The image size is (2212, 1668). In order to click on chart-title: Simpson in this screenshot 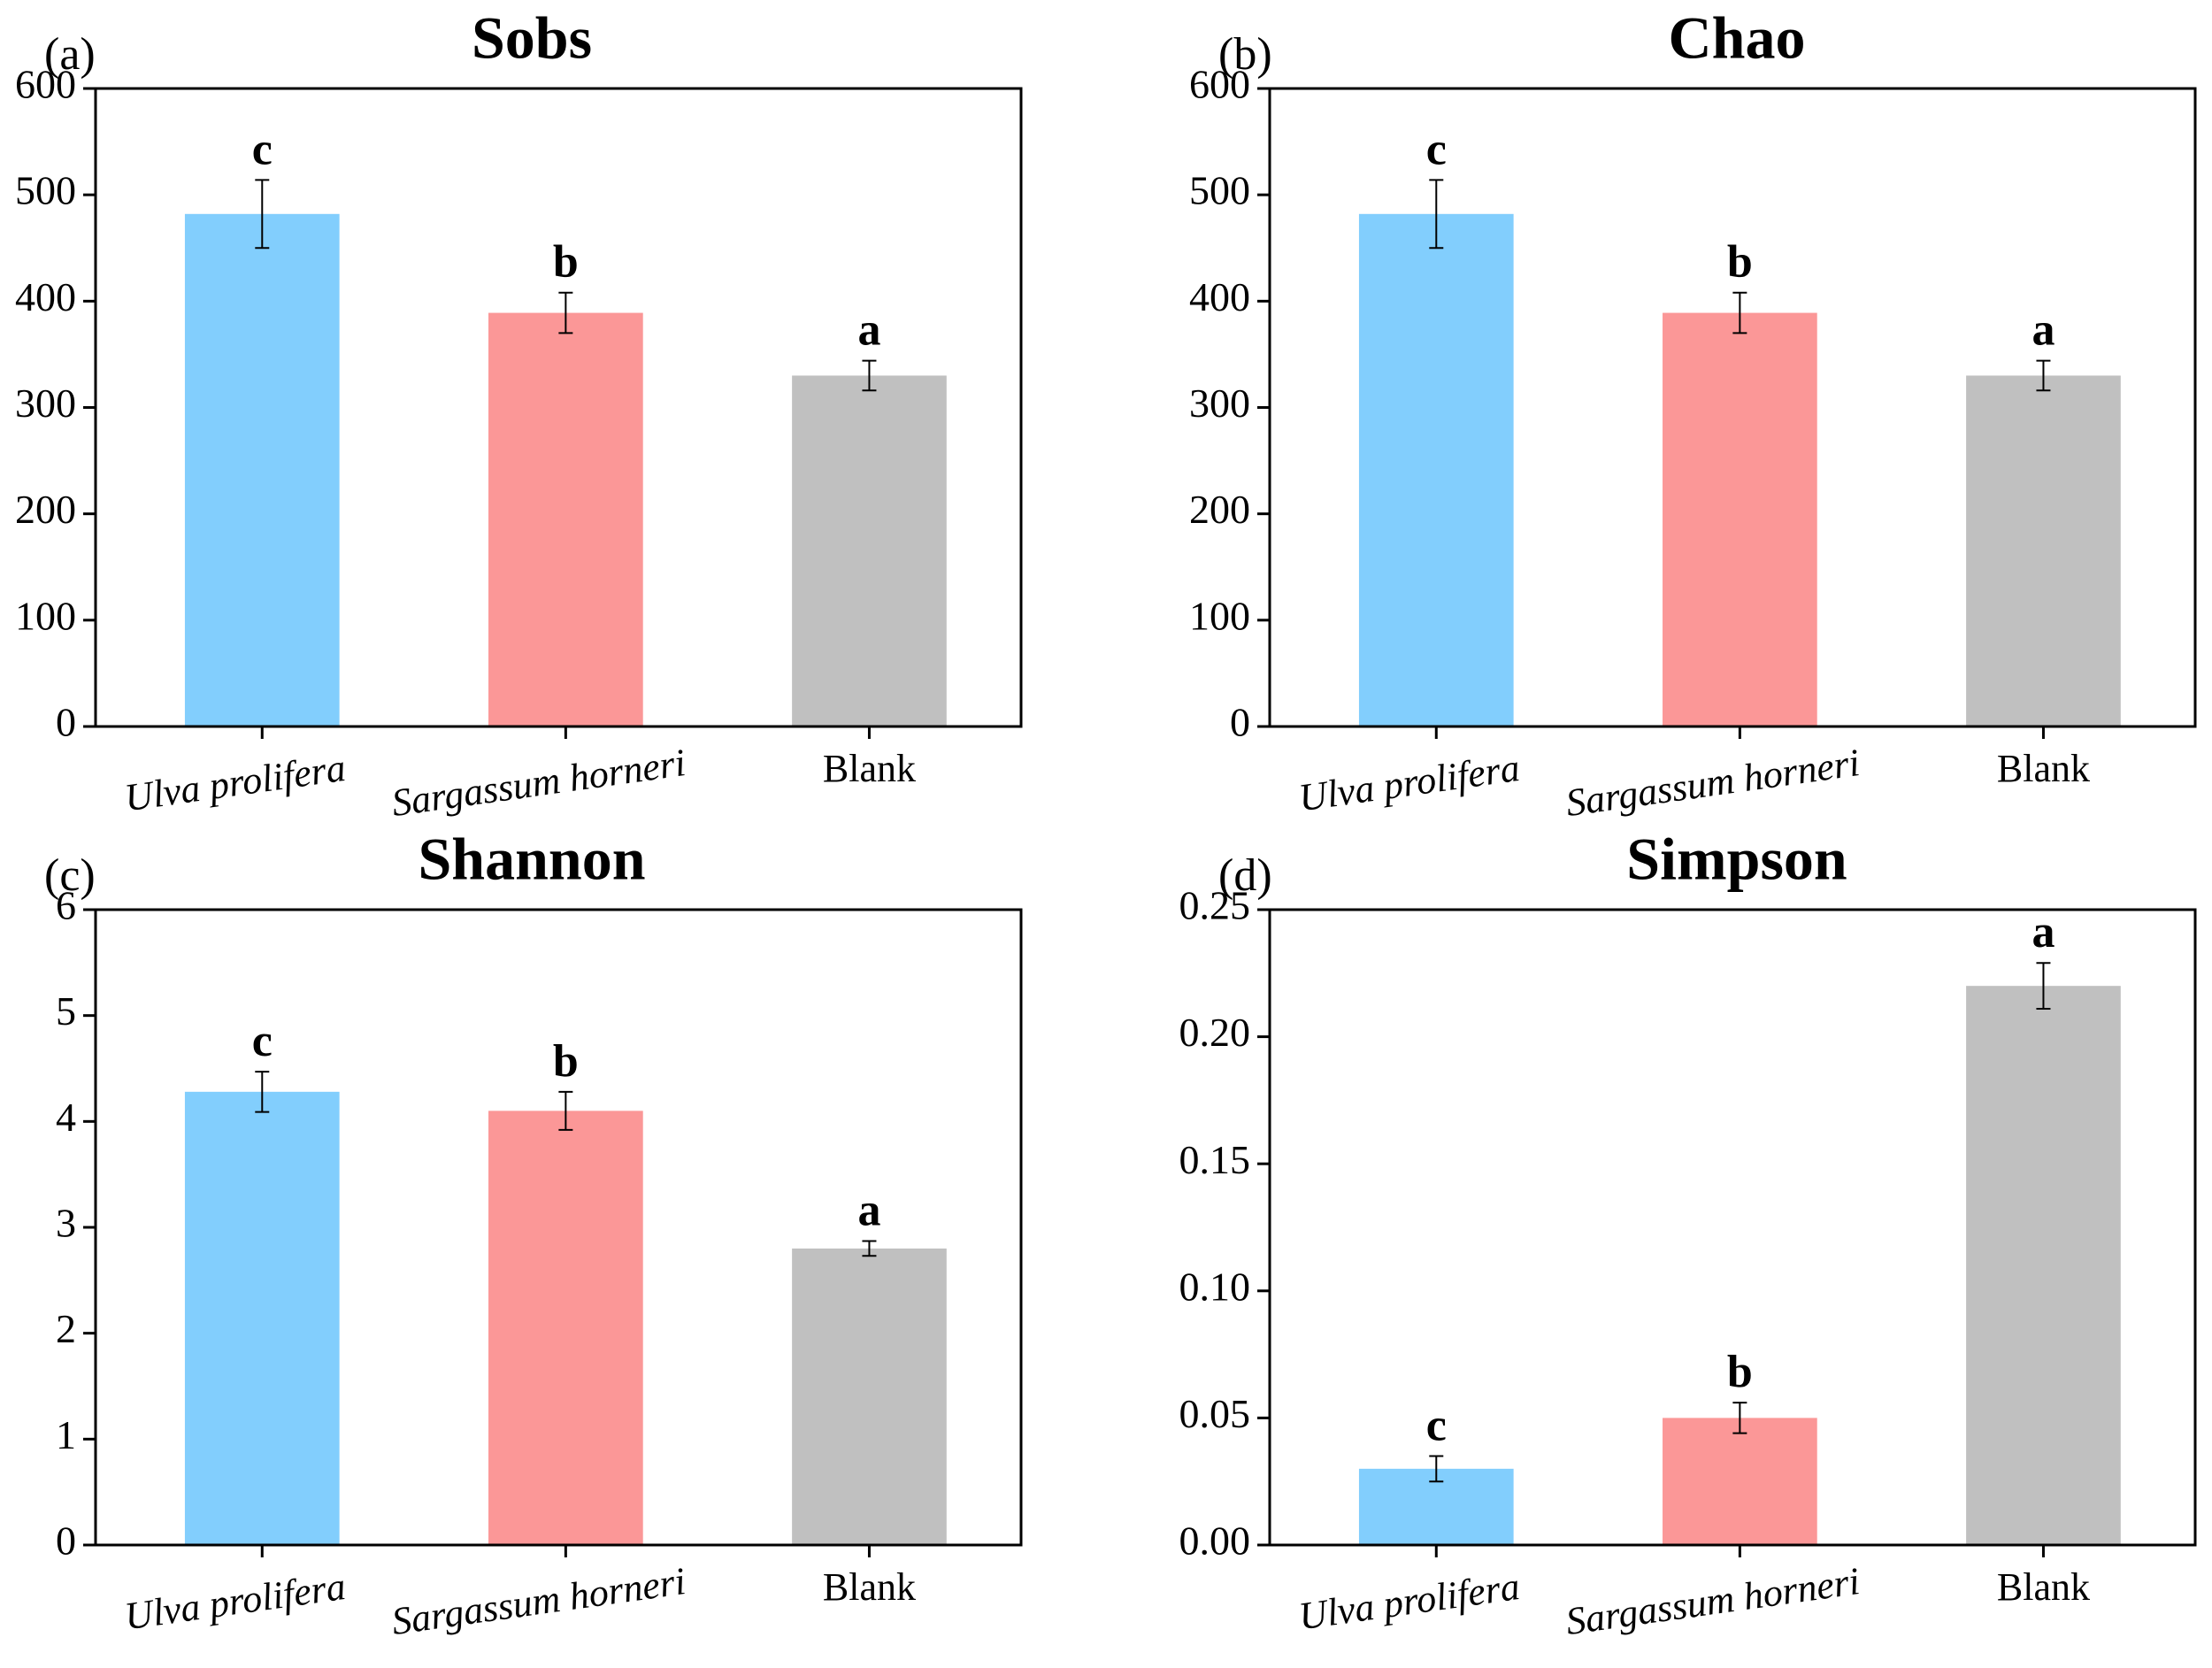, I will do `click(1737, 860)`.